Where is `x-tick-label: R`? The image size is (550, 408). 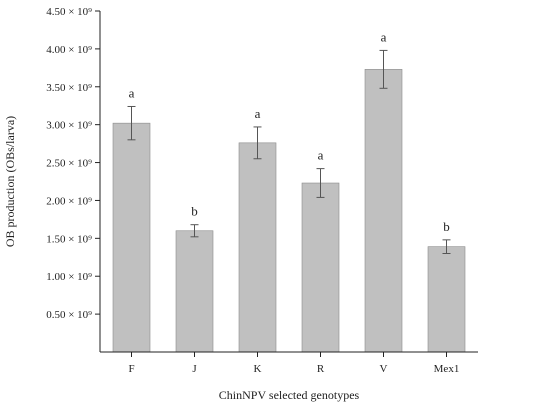 x-tick-label: R is located at coordinates (321, 369).